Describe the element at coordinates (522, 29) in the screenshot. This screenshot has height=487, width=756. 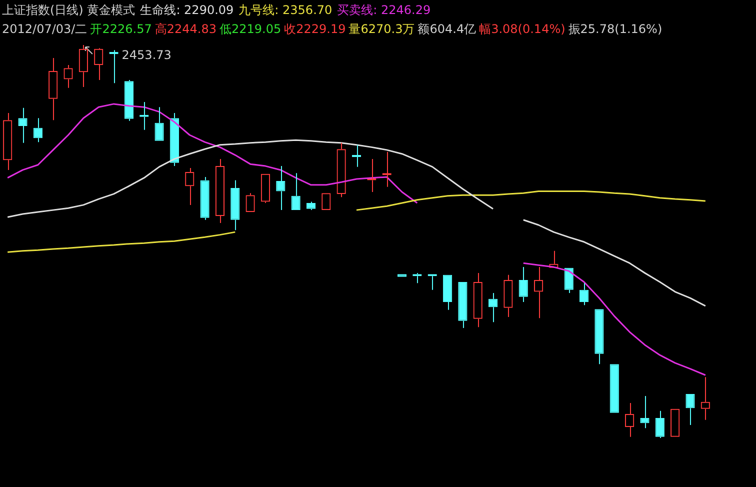
I see `text: 幅3.08(0.14%)` at that location.